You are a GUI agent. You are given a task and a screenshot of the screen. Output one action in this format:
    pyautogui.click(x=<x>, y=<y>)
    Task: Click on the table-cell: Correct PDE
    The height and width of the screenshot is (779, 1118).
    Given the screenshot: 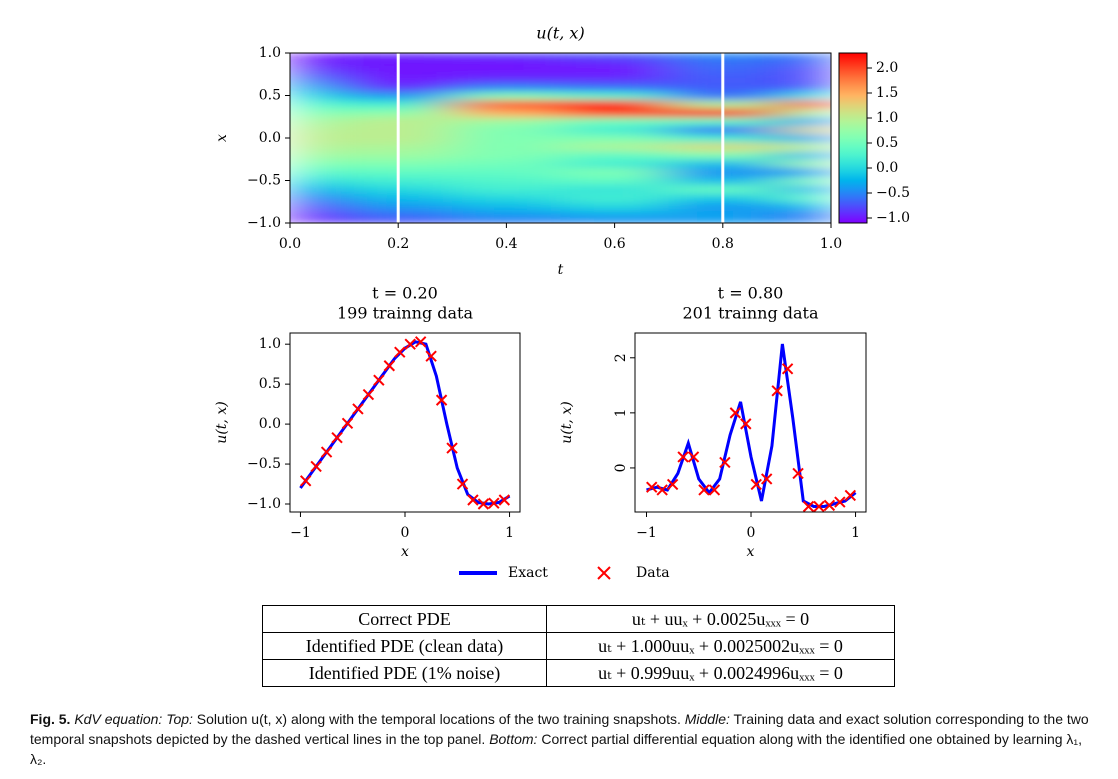 What is the action you would take?
    pyautogui.click(x=404, y=619)
    